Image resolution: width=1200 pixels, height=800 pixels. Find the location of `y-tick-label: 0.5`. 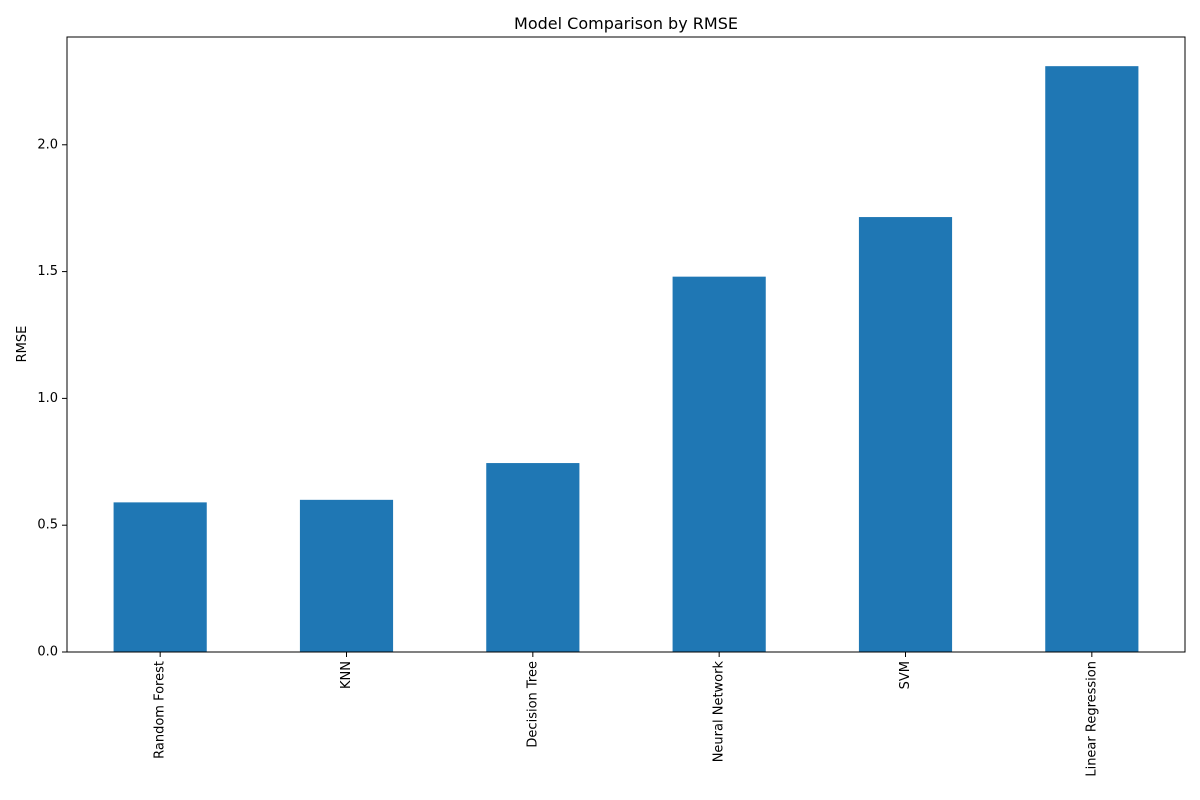

y-tick-label: 0.5 is located at coordinates (47, 525).